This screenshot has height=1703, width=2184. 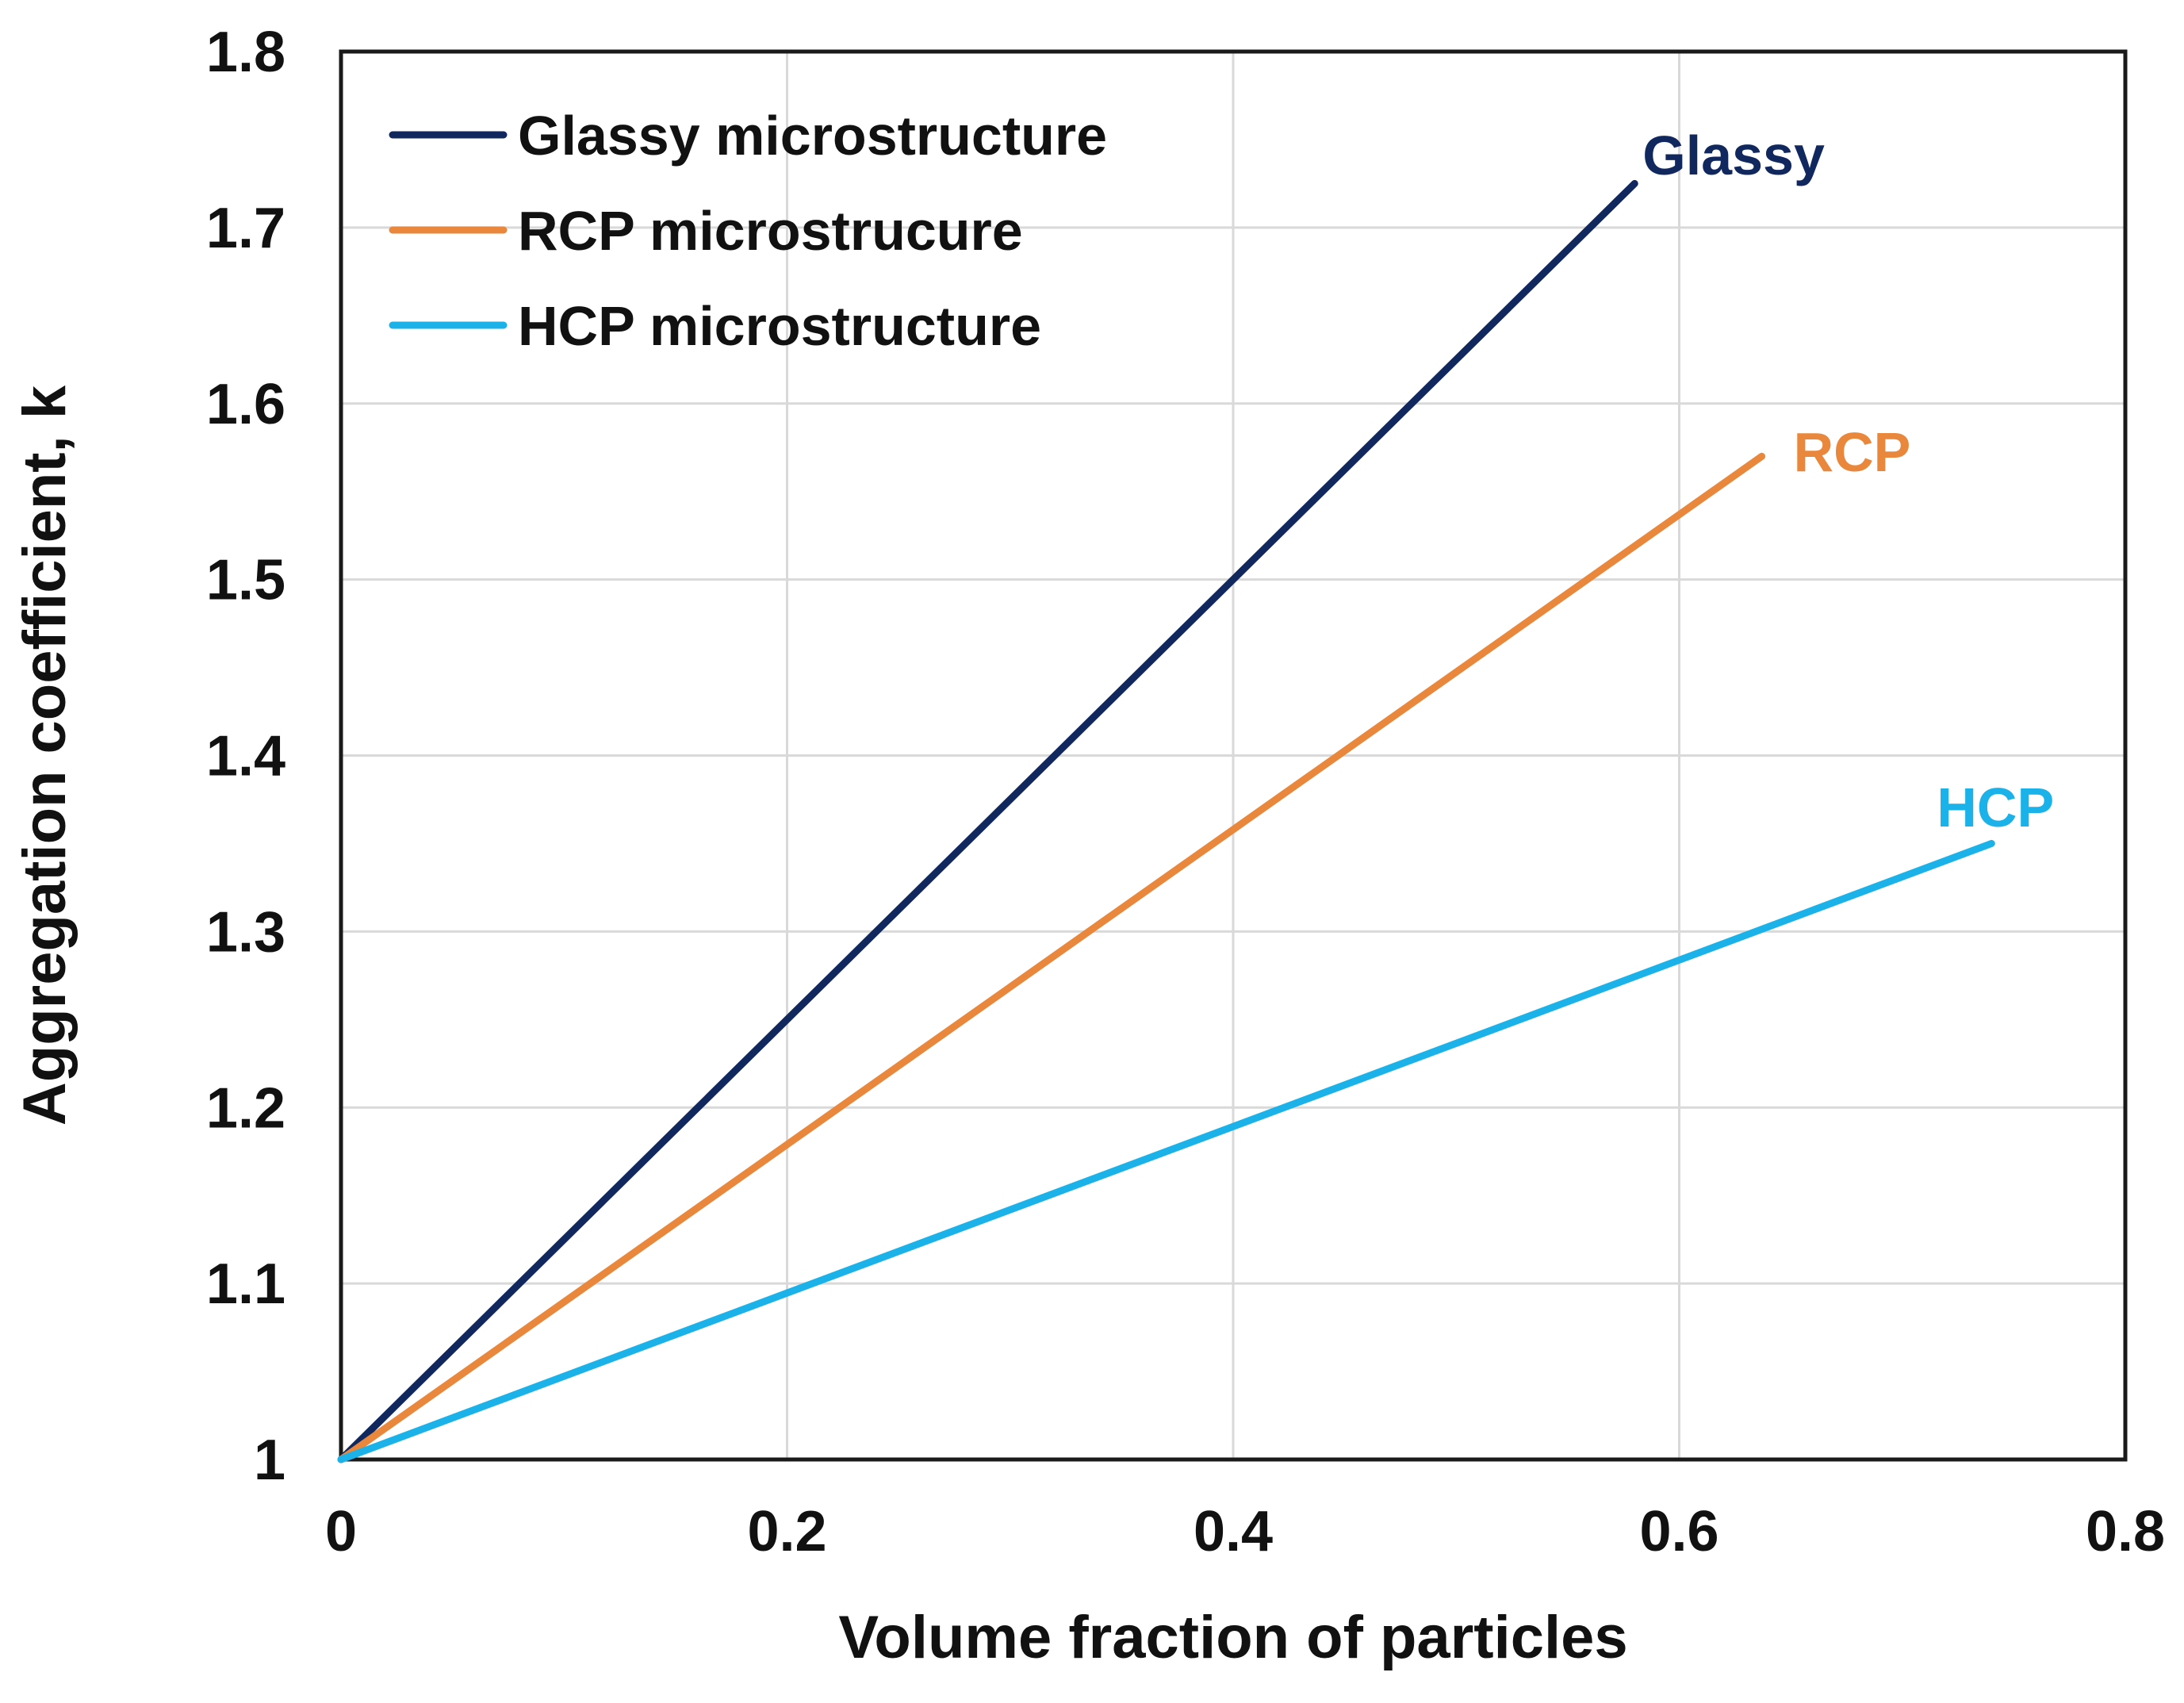 What do you see at coordinates (269, 1461) in the screenshot?
I see `y-tick-label: 1` at bounding box center [269, 1461].